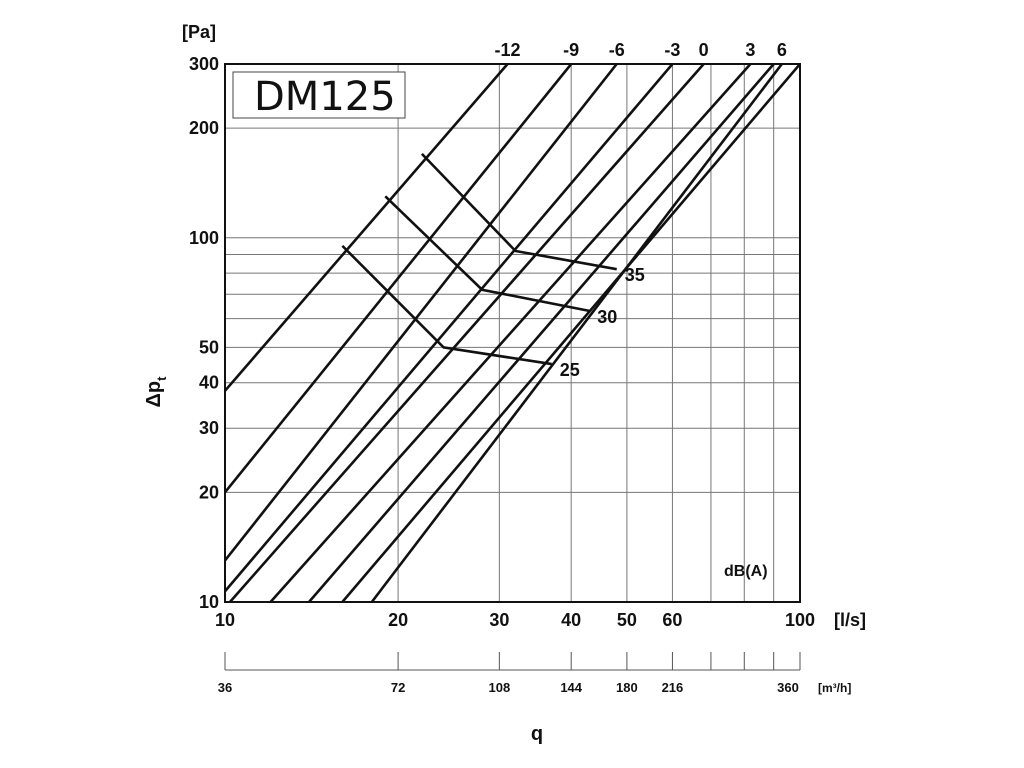 The height and width of the screenshot is (768, 1024). Describe the element at coordinates (834, 688) in the screenshot. I see `secondary-x-unit-label: [m³/h]` at that location.